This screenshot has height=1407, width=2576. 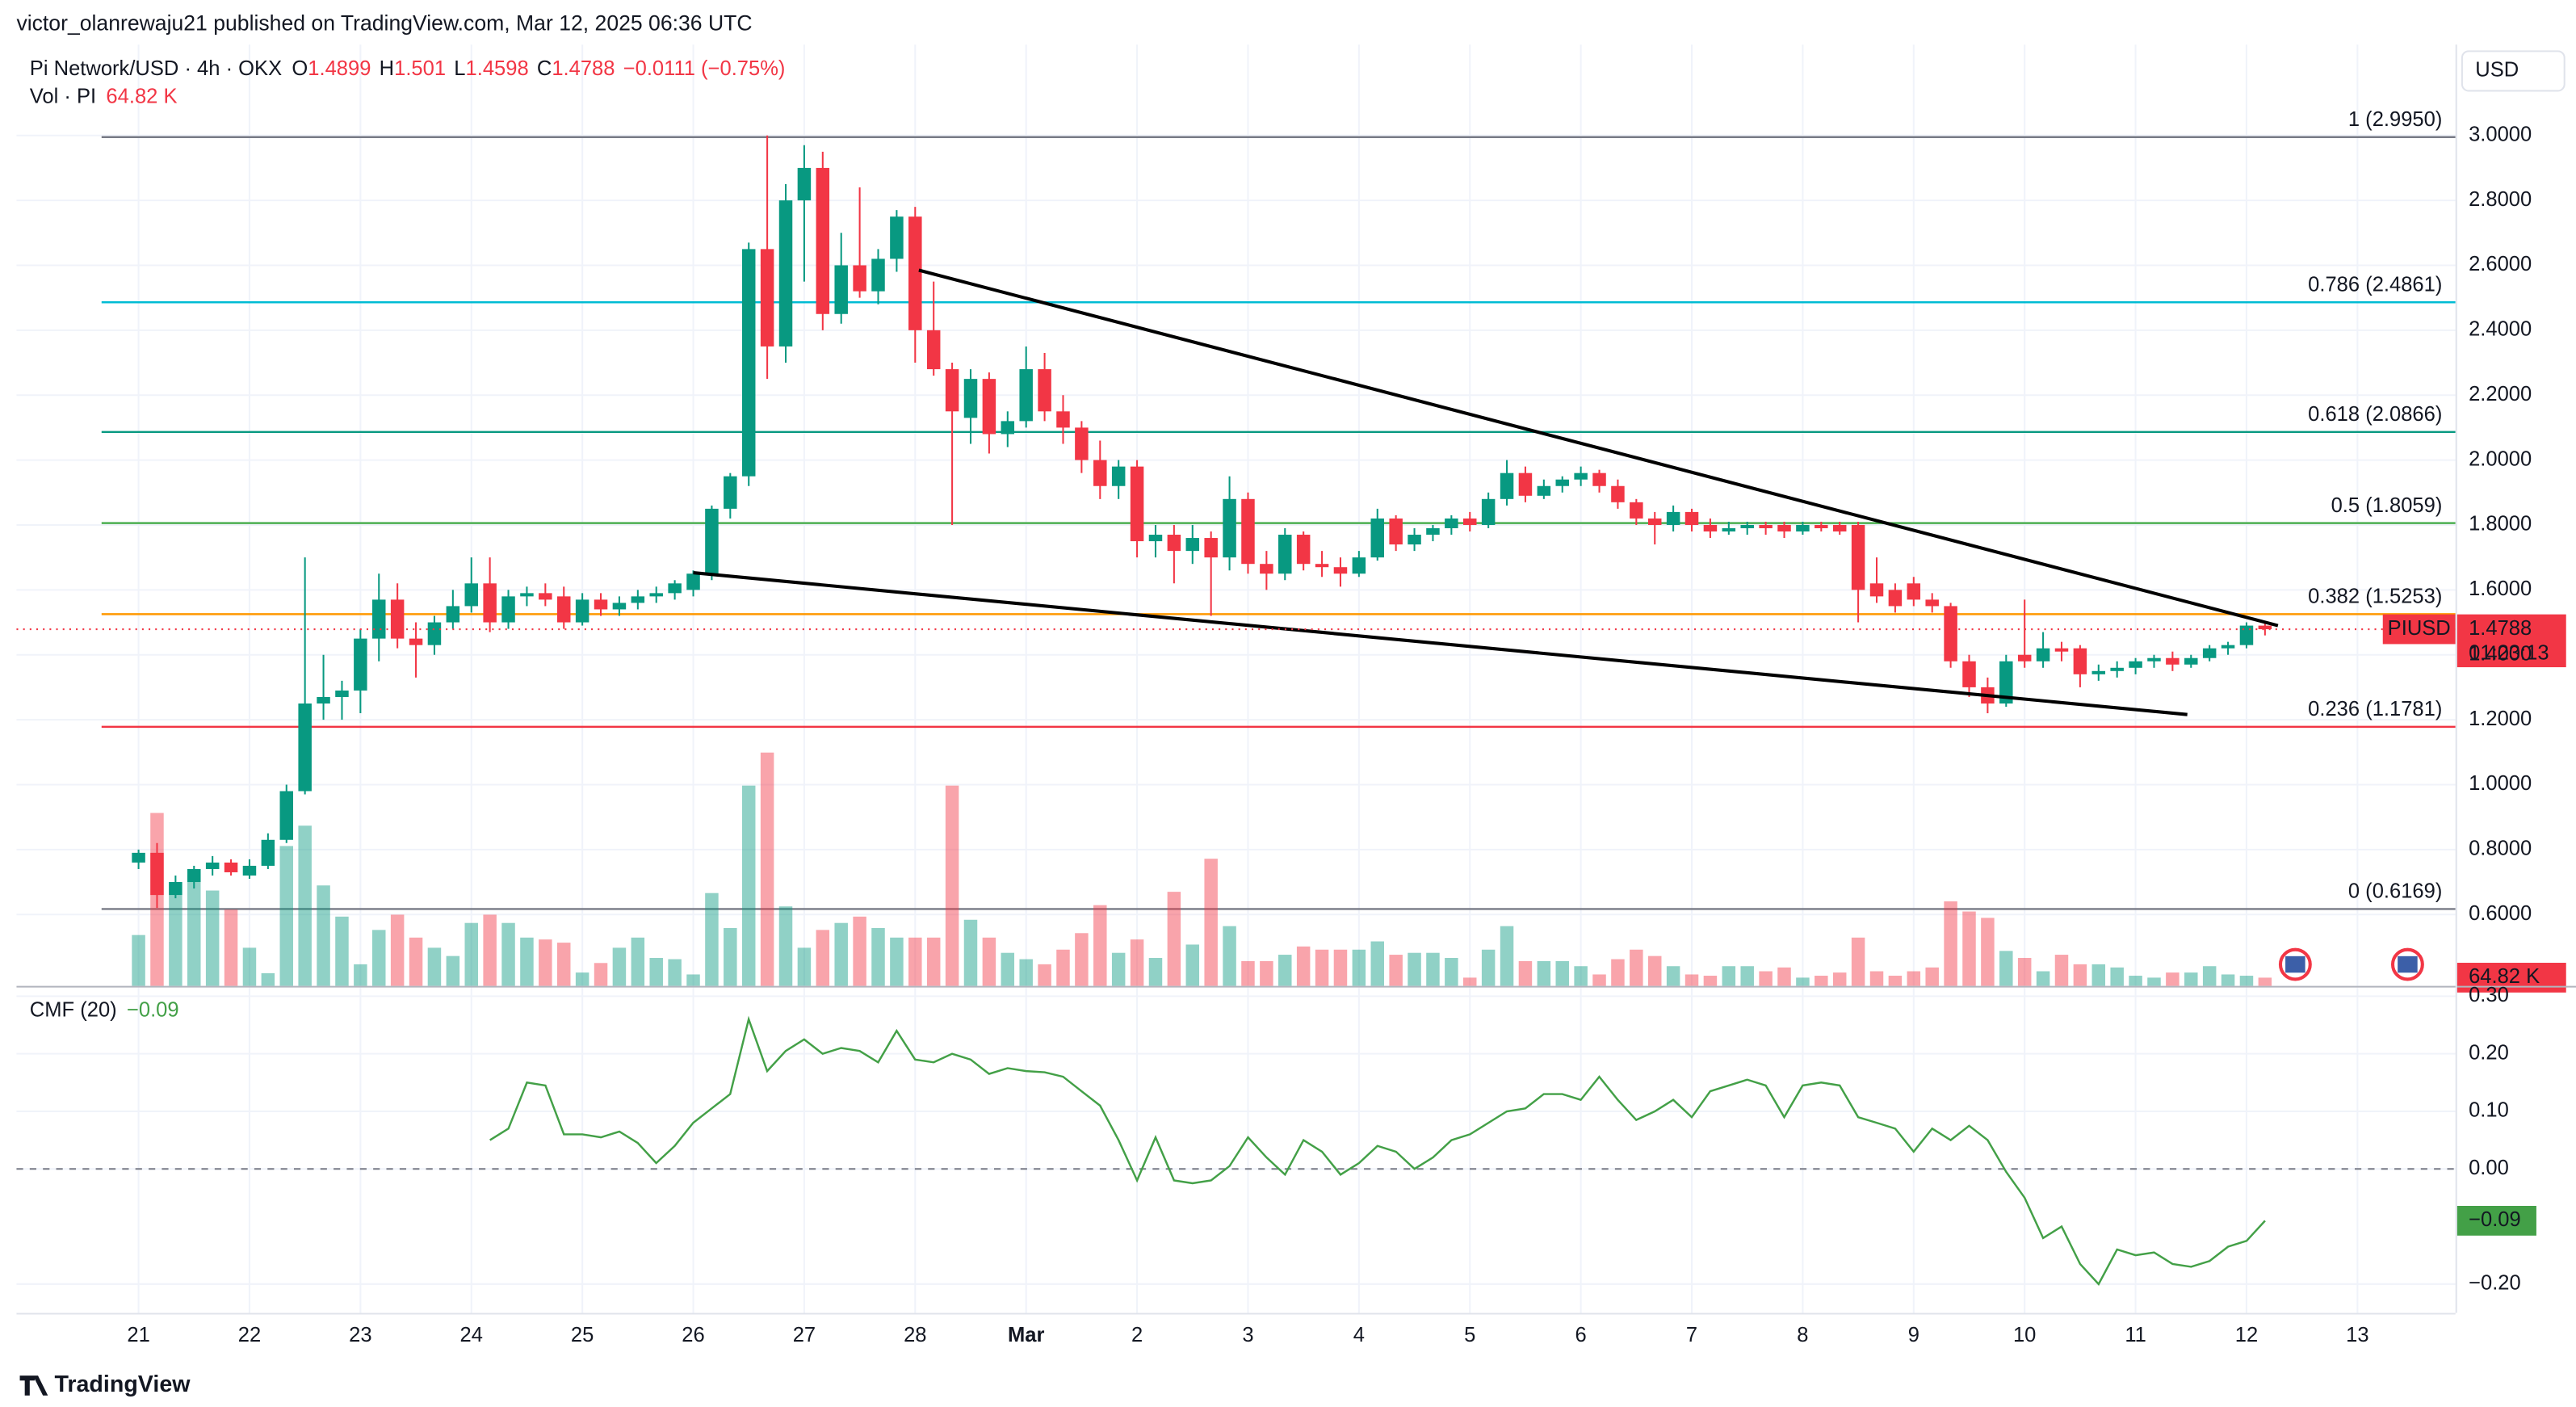 I want to click on x-tick-label: 5, so click(x=1470, y=1335).